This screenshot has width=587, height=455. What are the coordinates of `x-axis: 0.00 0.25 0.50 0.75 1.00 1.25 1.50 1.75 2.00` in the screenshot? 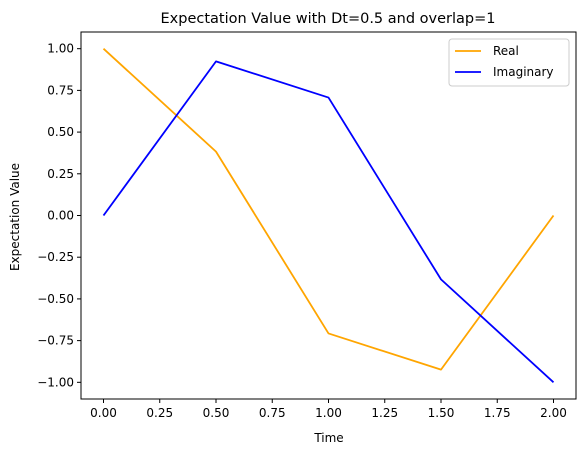 It's located at (328, 409).